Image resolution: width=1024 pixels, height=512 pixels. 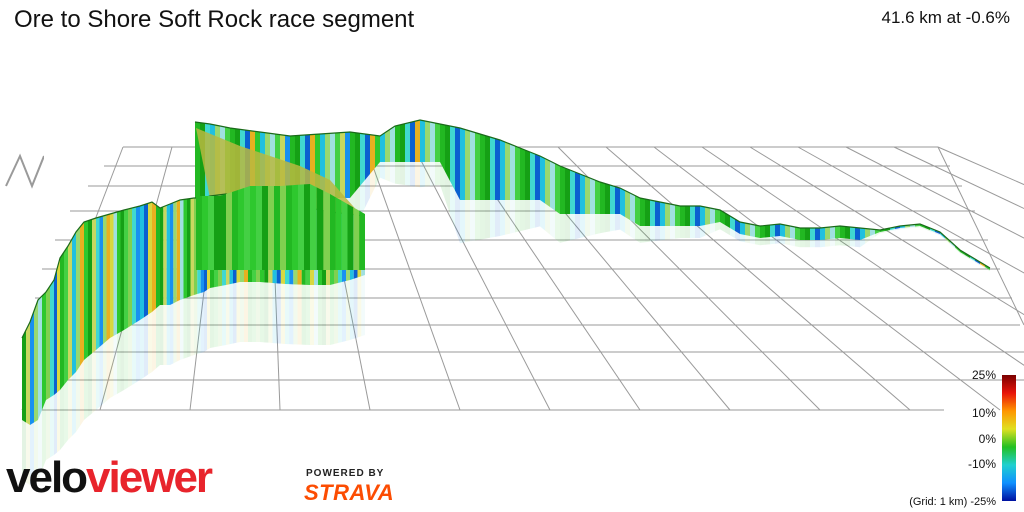 What do you see at coordinates (981, 464) in the screenshot?
I see `legend-label-minus10: -10%` at bounding box center [981, 464].